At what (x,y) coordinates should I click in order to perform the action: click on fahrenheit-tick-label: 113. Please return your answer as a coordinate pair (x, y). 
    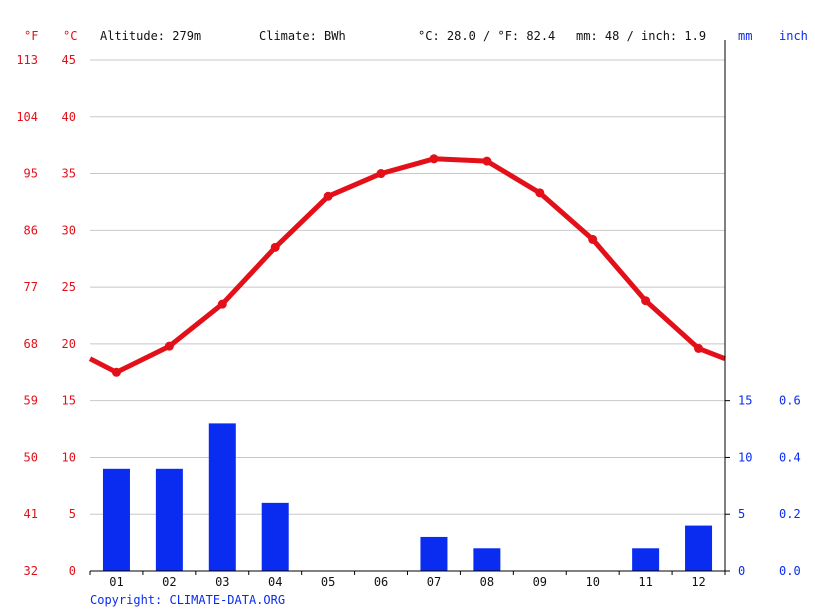
    Looking at the image, I should click on (27, 60).